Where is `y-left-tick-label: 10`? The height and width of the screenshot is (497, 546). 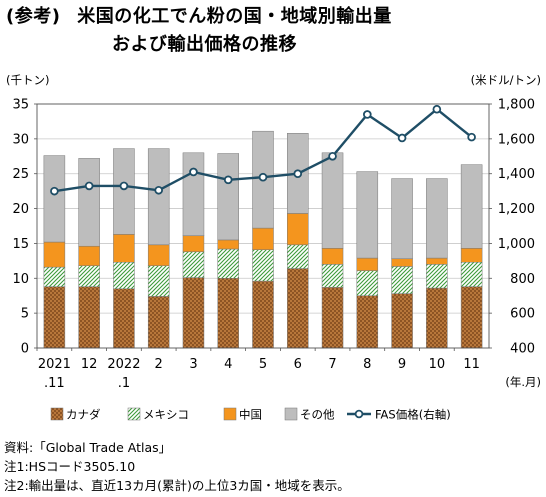
y-left-tick-label: 10 is located at coordinates (20, 279).